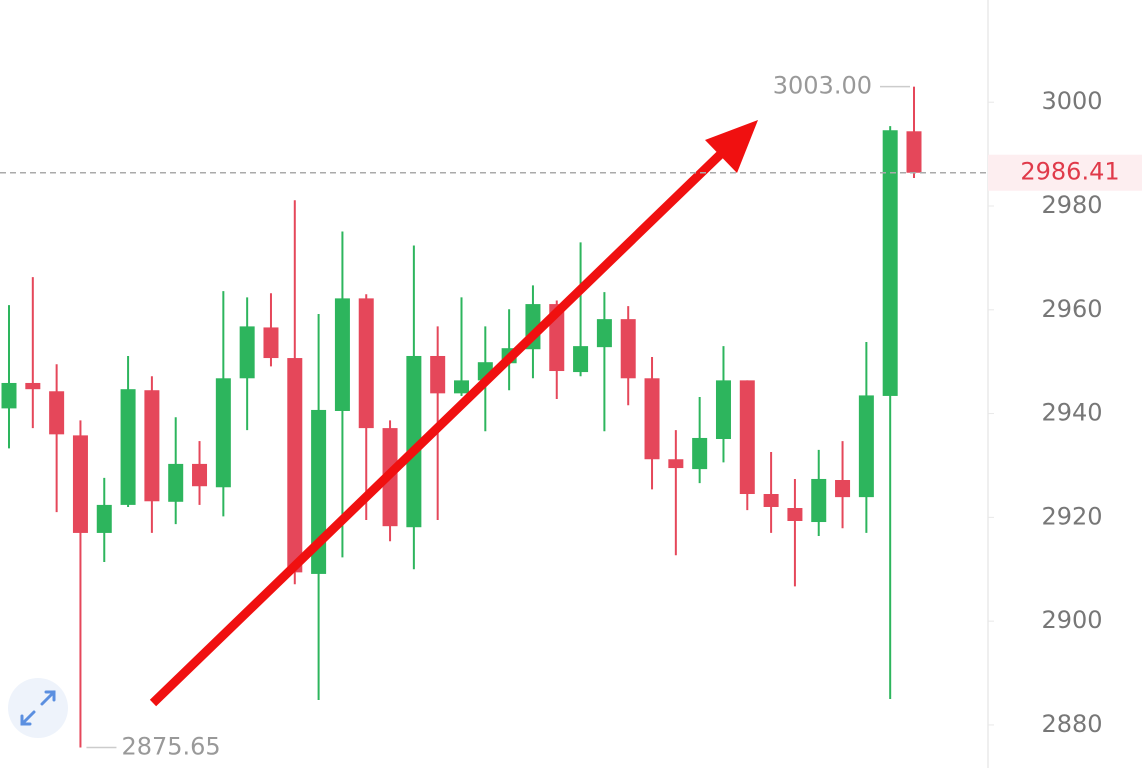  What do you see at coordinates (1071, 516) in the screenshot?
I see `y-tick-label: 2920` at bounding box center [1071, 516].